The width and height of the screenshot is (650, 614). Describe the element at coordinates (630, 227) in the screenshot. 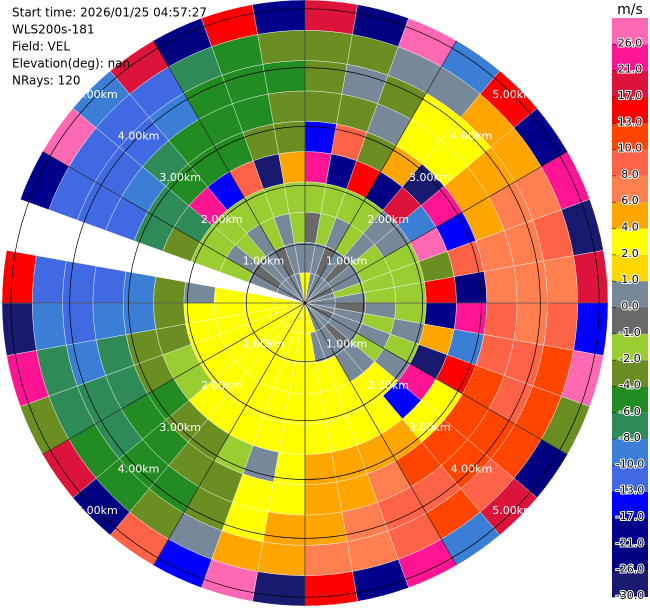

I see `colorbar-tick-label: 4.0` at that location.